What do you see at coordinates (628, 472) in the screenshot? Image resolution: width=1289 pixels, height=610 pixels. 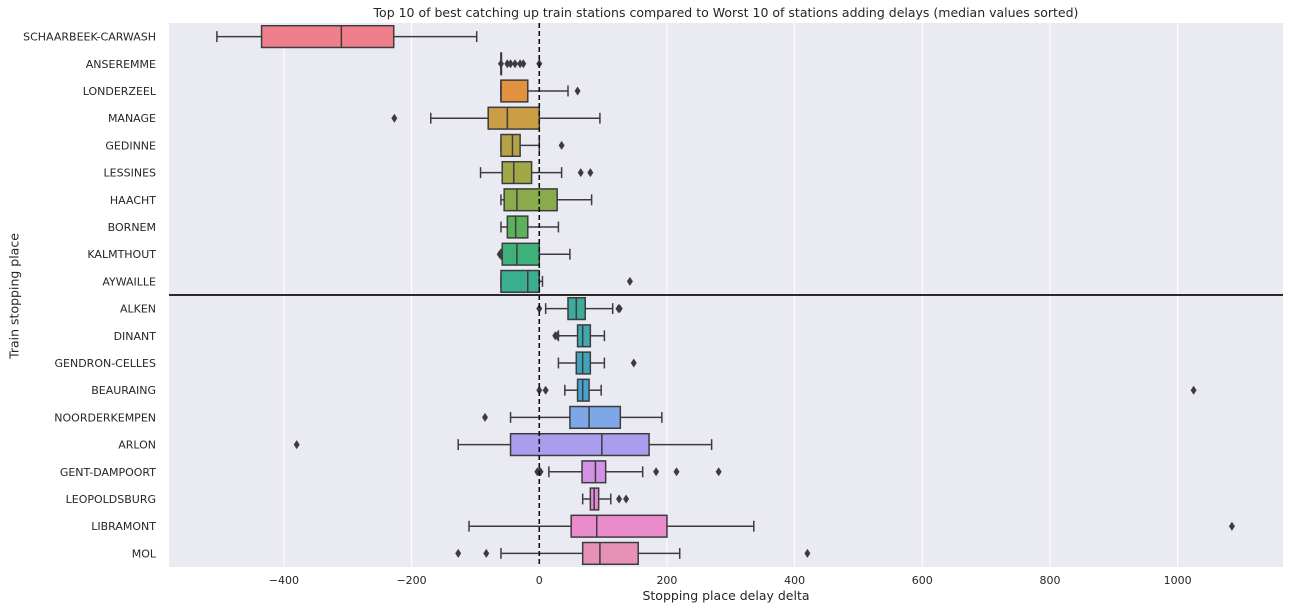 I see `box-gent-dampoort` at bounding box center [628, 472].